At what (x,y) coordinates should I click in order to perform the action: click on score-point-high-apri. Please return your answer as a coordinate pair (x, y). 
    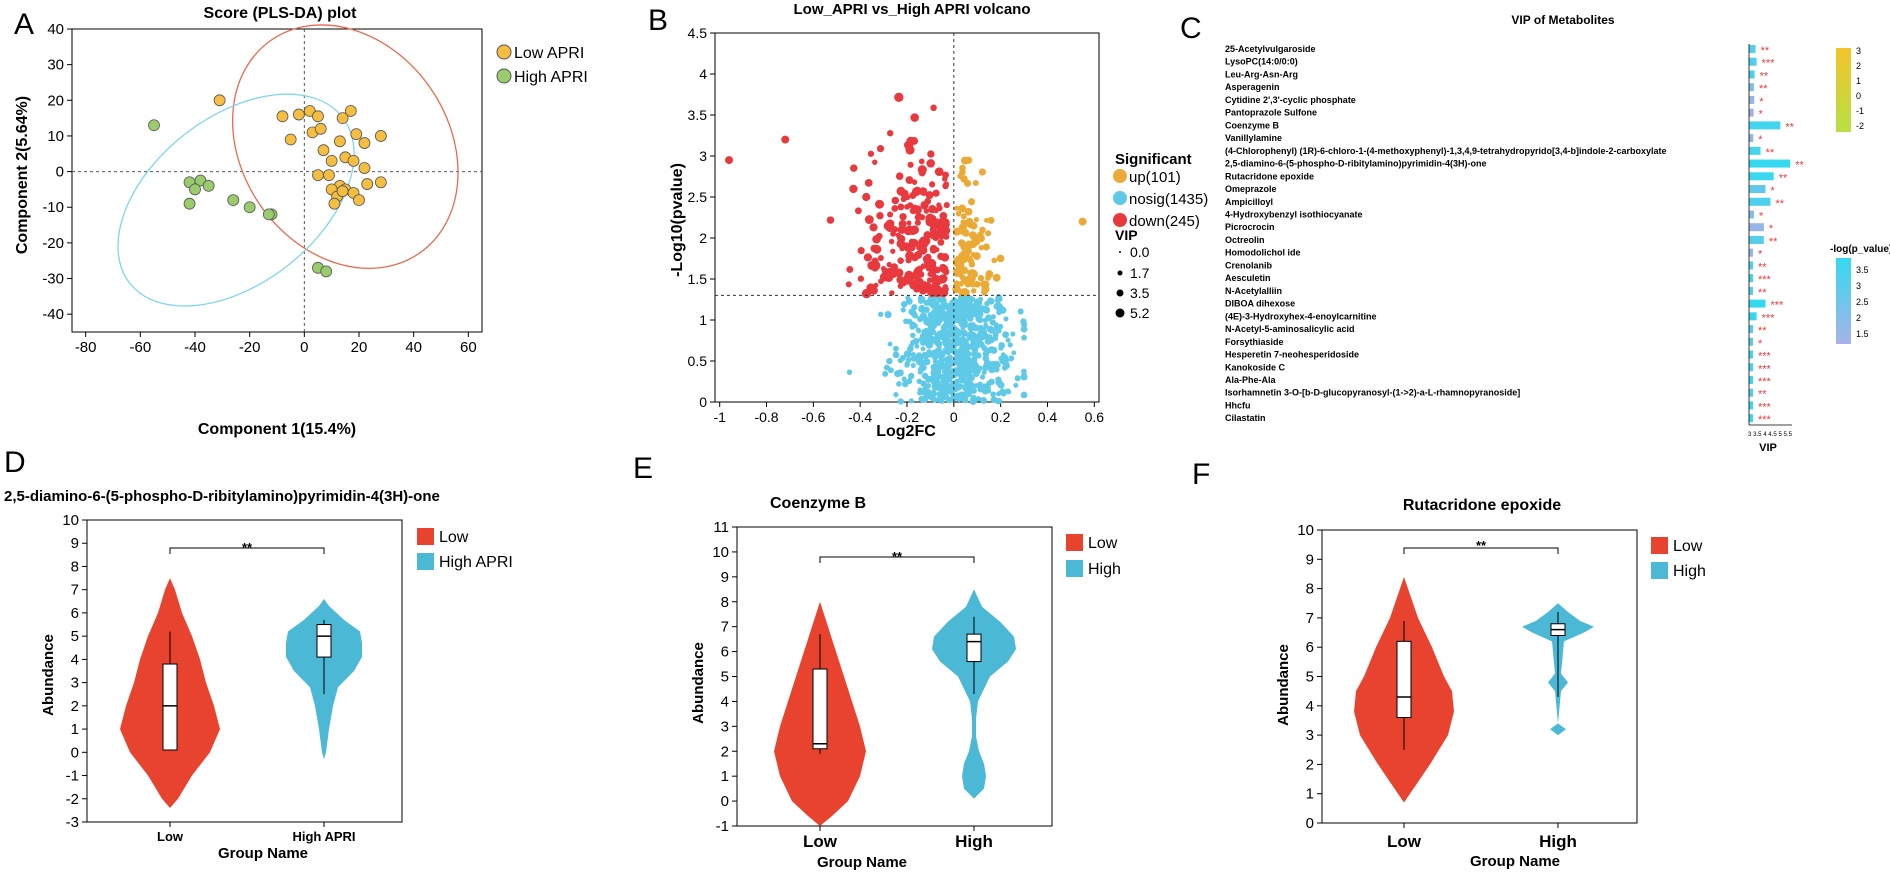
    Looking at the image, I should click on (268, 214).